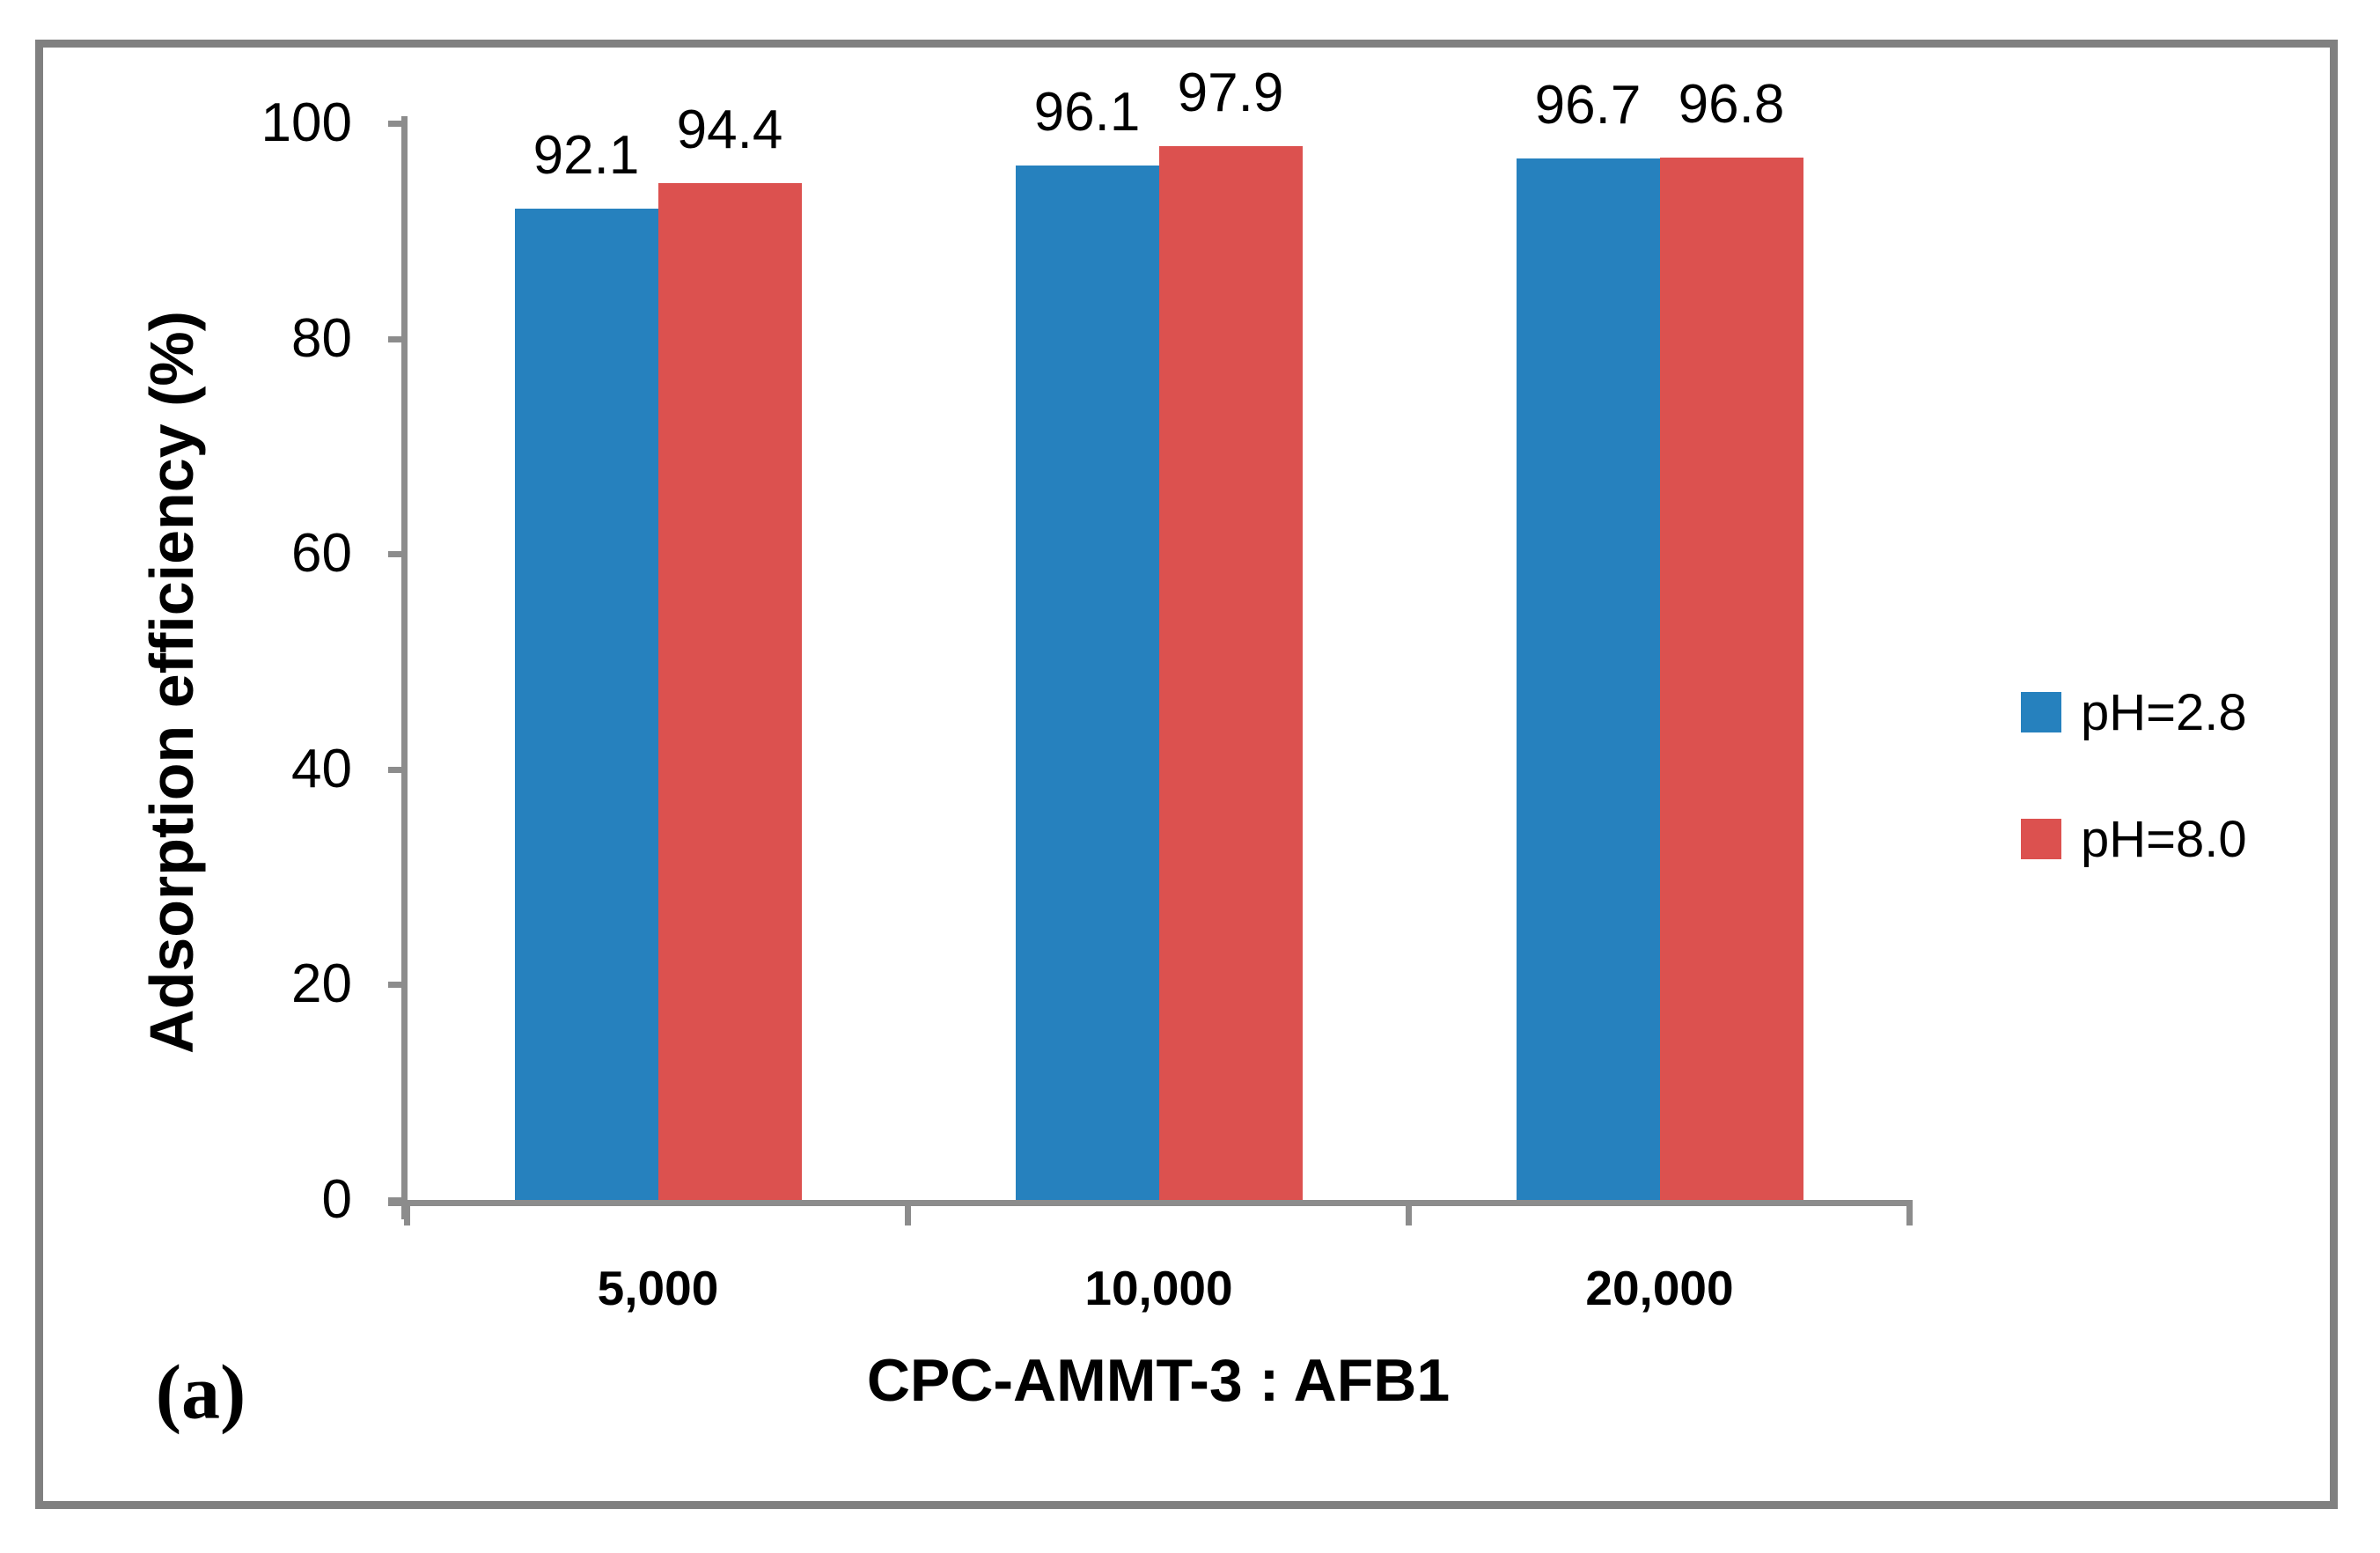 This screenshot has height=1553, width=2380. Describe the element at coordinates (306, 122) in the screenshot. I see `y-tick-label: 100` at that location.